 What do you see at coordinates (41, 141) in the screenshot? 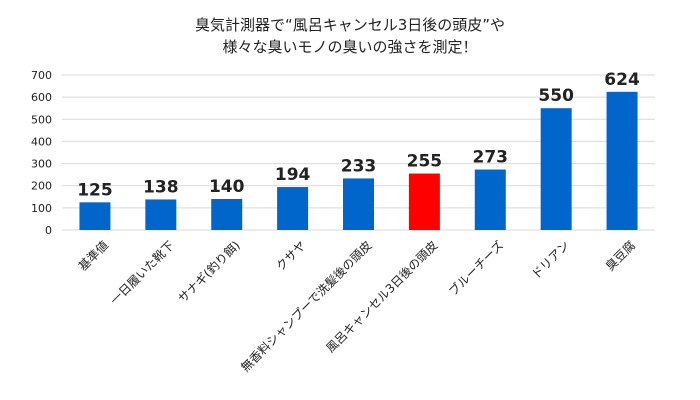
I see `y-tick-label: 400` at bounding box center [41, 141].